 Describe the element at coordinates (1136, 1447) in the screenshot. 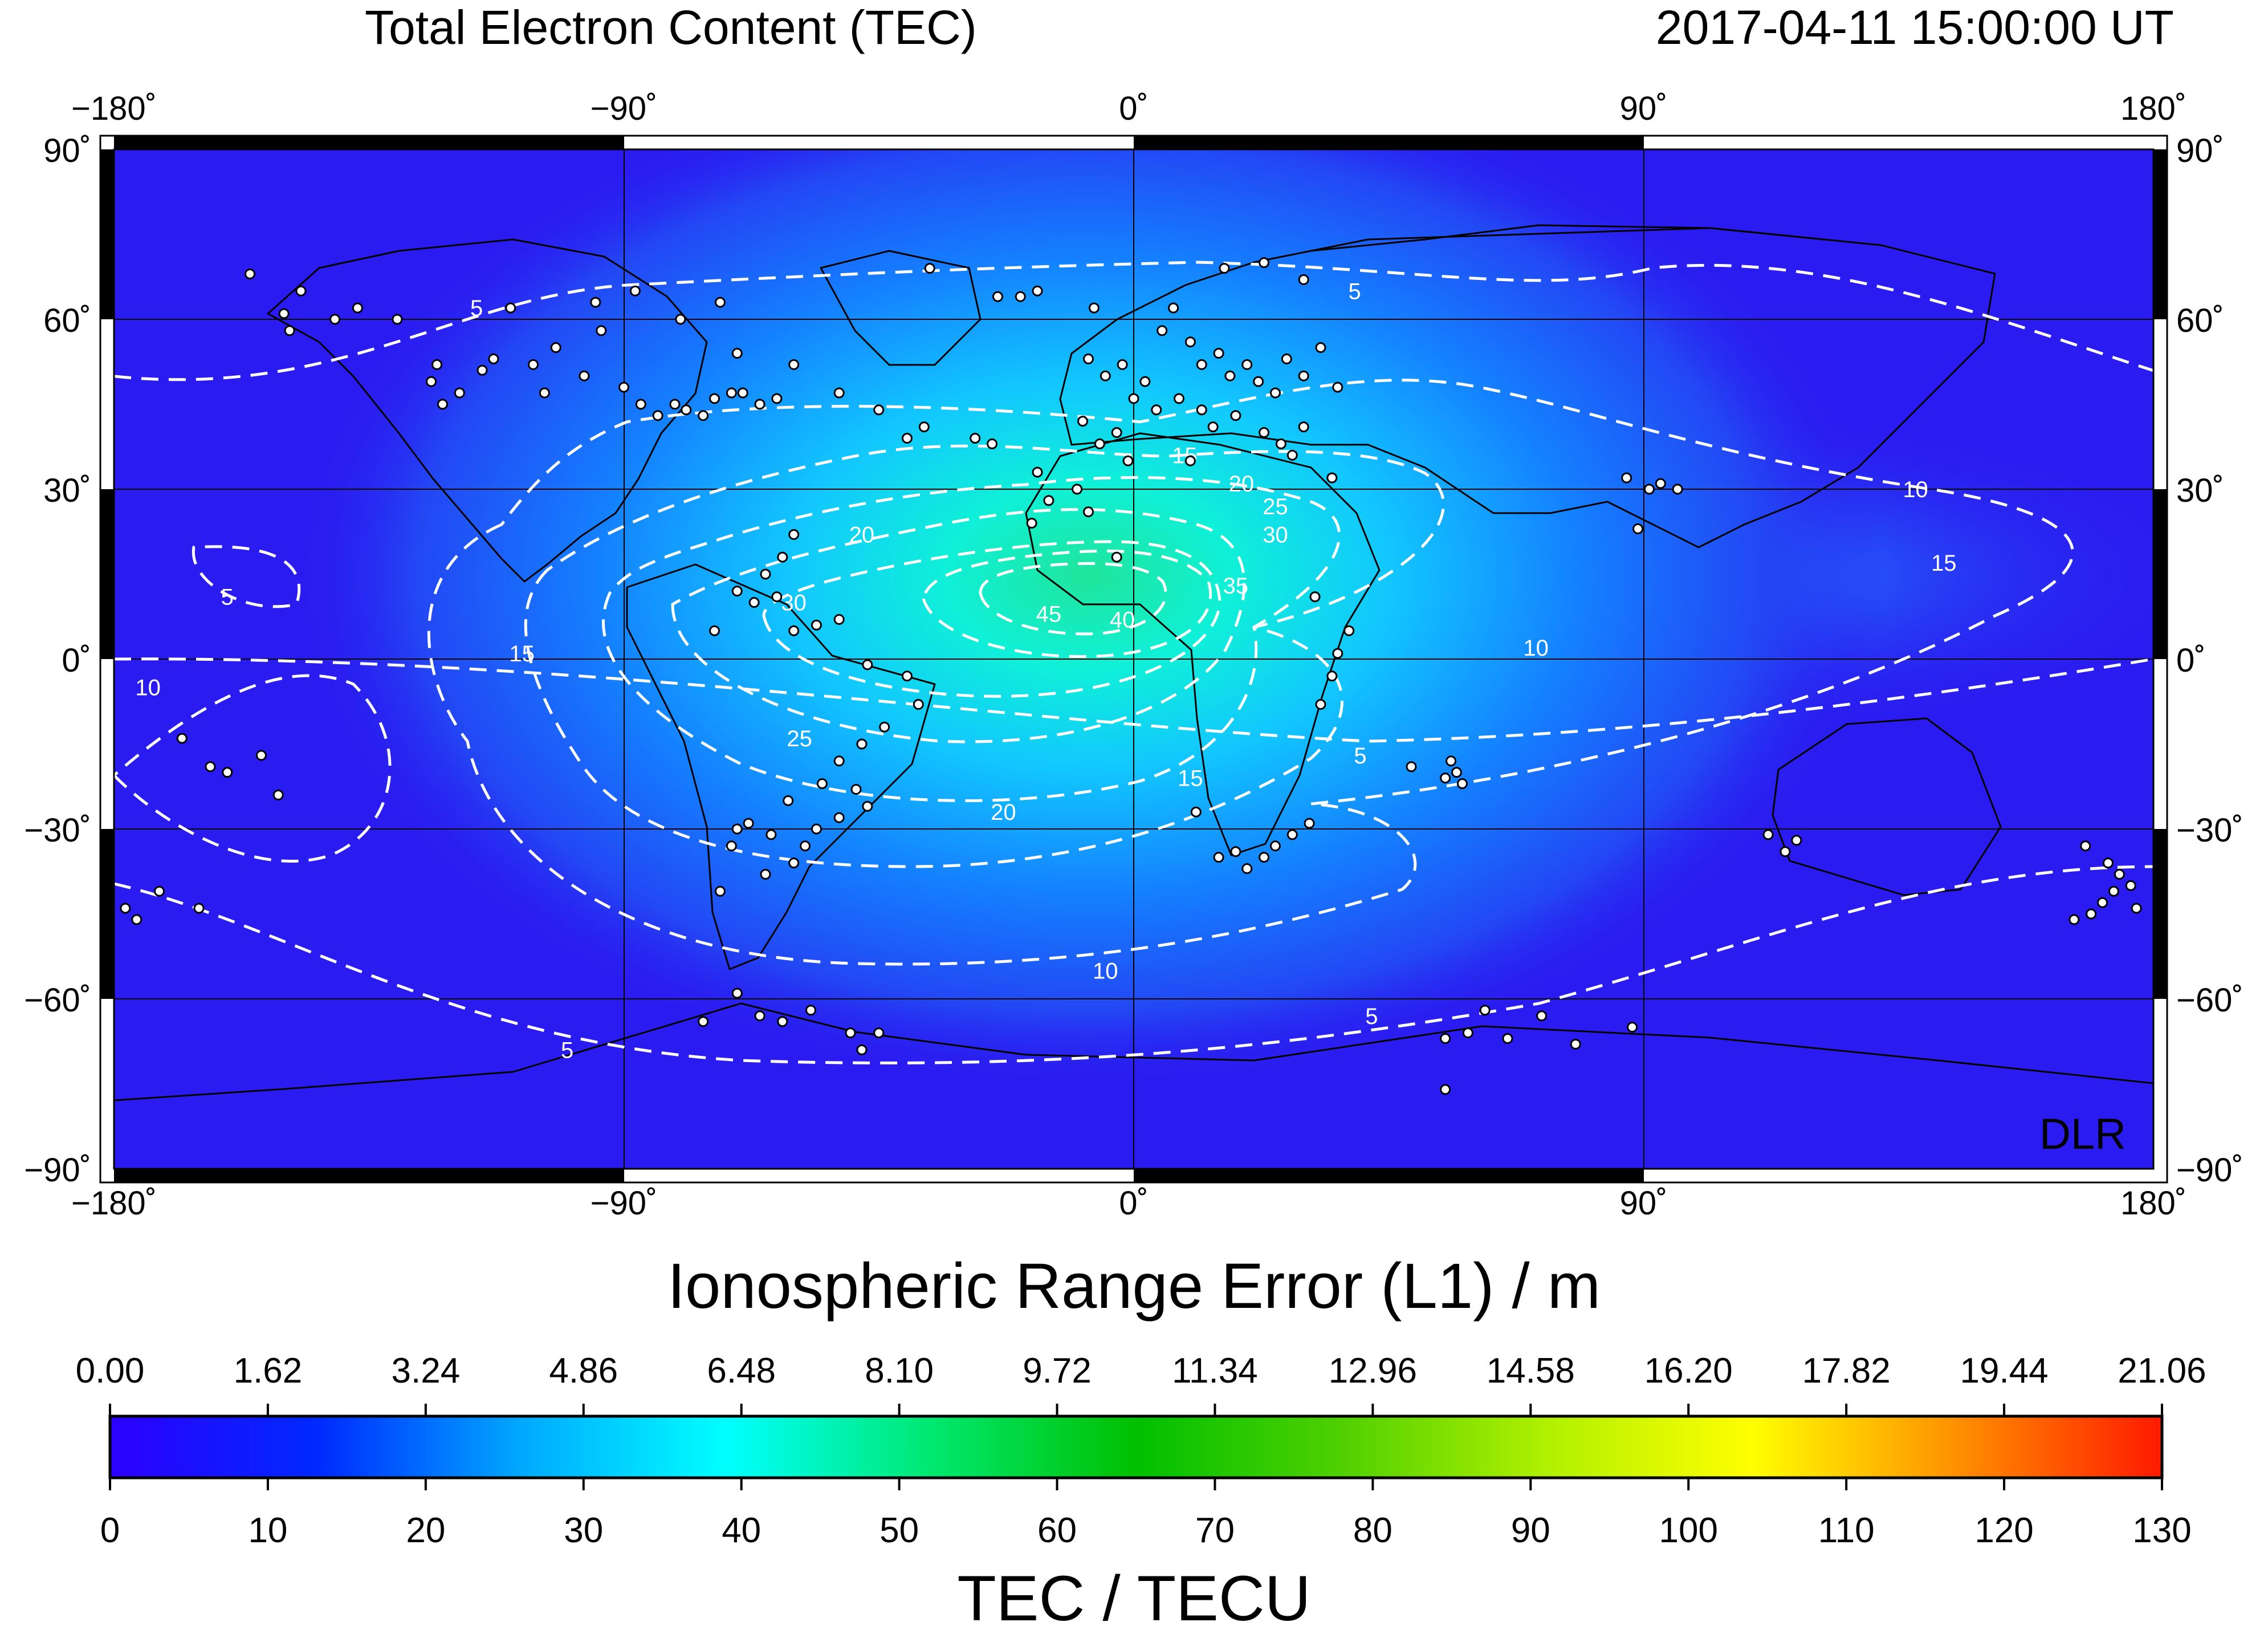

I see `colorbar-ticks` at that location.